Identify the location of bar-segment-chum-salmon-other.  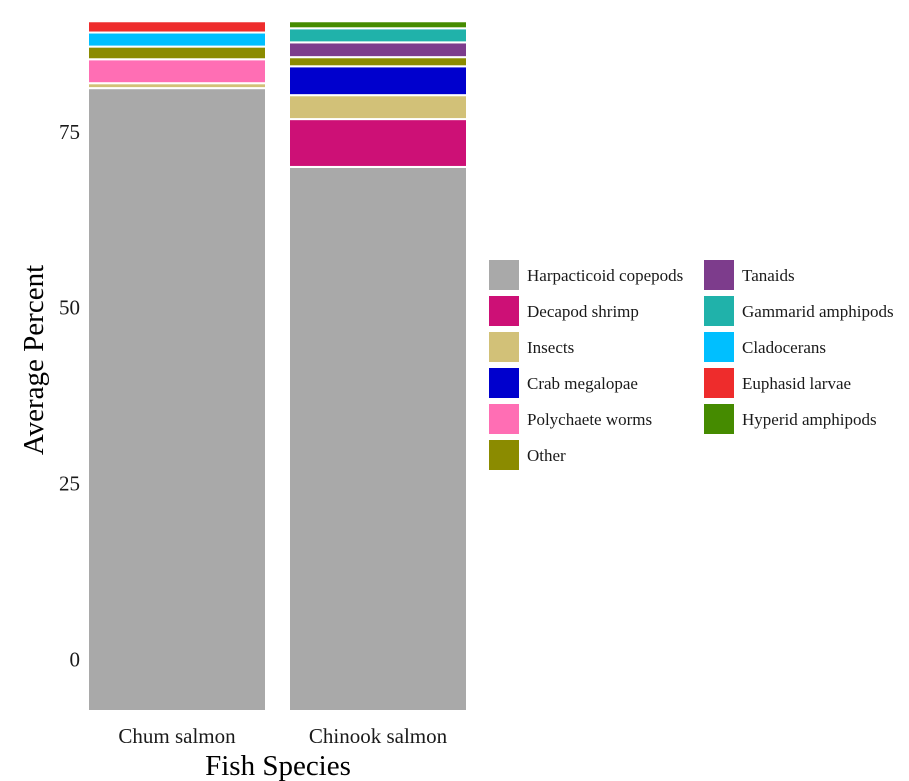
(177, 53).